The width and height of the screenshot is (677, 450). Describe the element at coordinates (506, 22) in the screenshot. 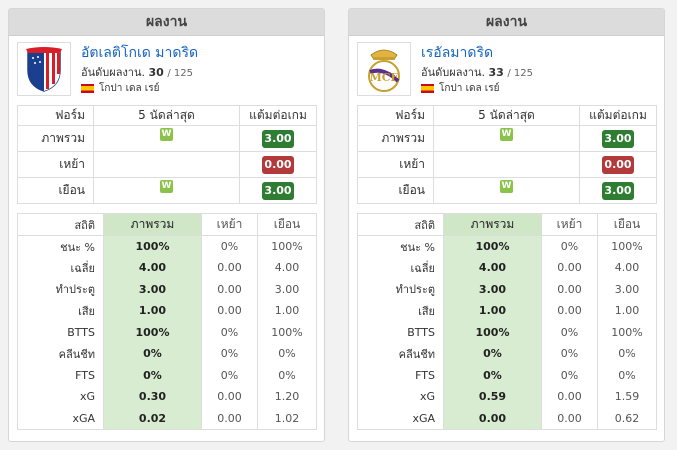

I see `panel-header: ผลงาน` at that location.